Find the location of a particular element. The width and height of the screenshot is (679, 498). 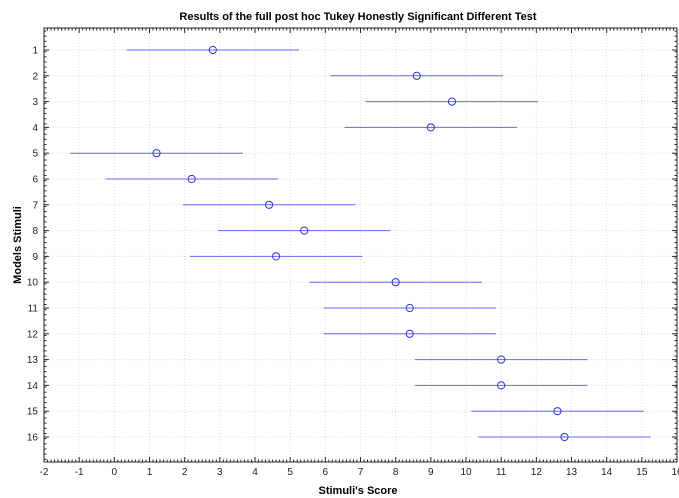

y-tick-label: 8 is located at coordinates (35, 231).